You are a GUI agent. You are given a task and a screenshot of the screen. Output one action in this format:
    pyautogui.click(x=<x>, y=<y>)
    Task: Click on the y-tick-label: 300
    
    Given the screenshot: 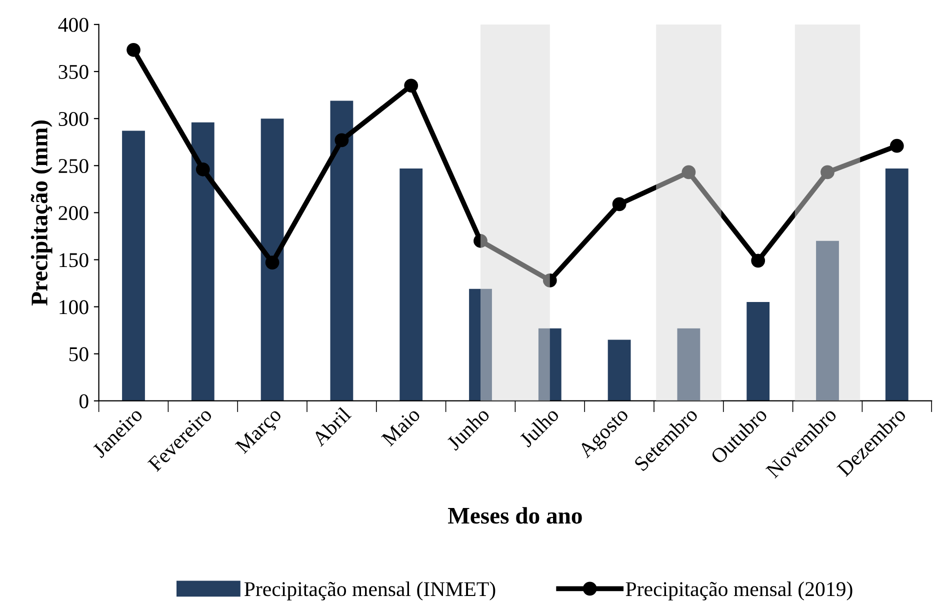 What is the action you would take?
    pyautogui.click(x=73, y=119)
    